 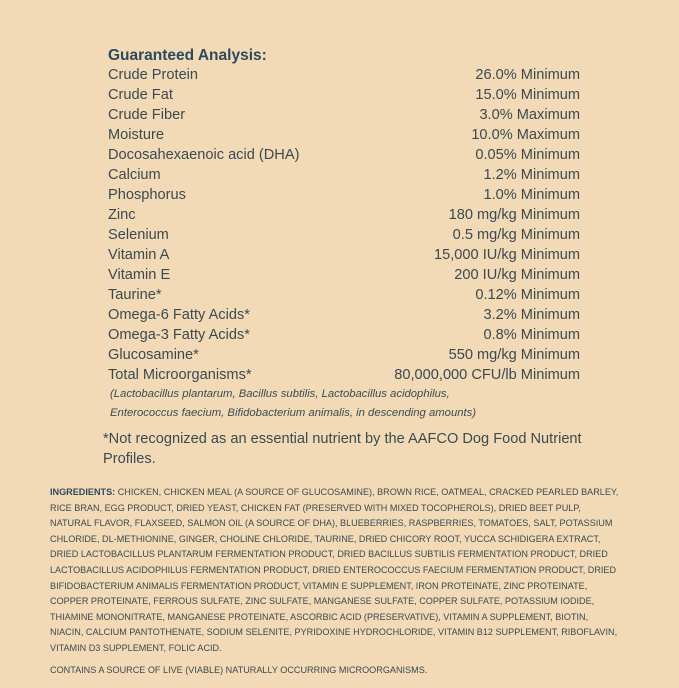 What do you see at coordinates (531, 335) in the screenshot?
I see `nutrient-value: 0.8% Minimum` at bounding box center [531, 335].